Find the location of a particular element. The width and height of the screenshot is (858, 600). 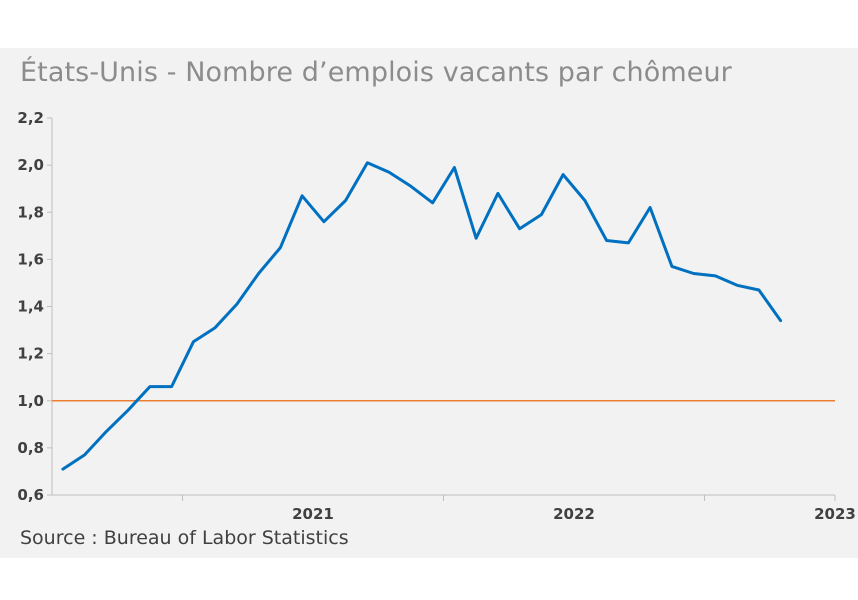

y-tick-label: 1,4 is located at coordinates (30, 307).